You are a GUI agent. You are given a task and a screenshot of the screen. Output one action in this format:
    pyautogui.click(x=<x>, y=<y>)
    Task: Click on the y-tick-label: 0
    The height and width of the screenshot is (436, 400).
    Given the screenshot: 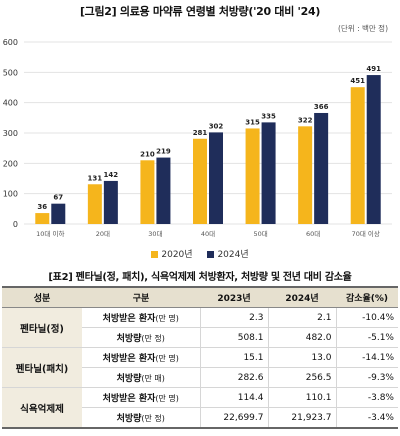 What is the action you would take?
    pyautogui.click(x=15, y=224)
    